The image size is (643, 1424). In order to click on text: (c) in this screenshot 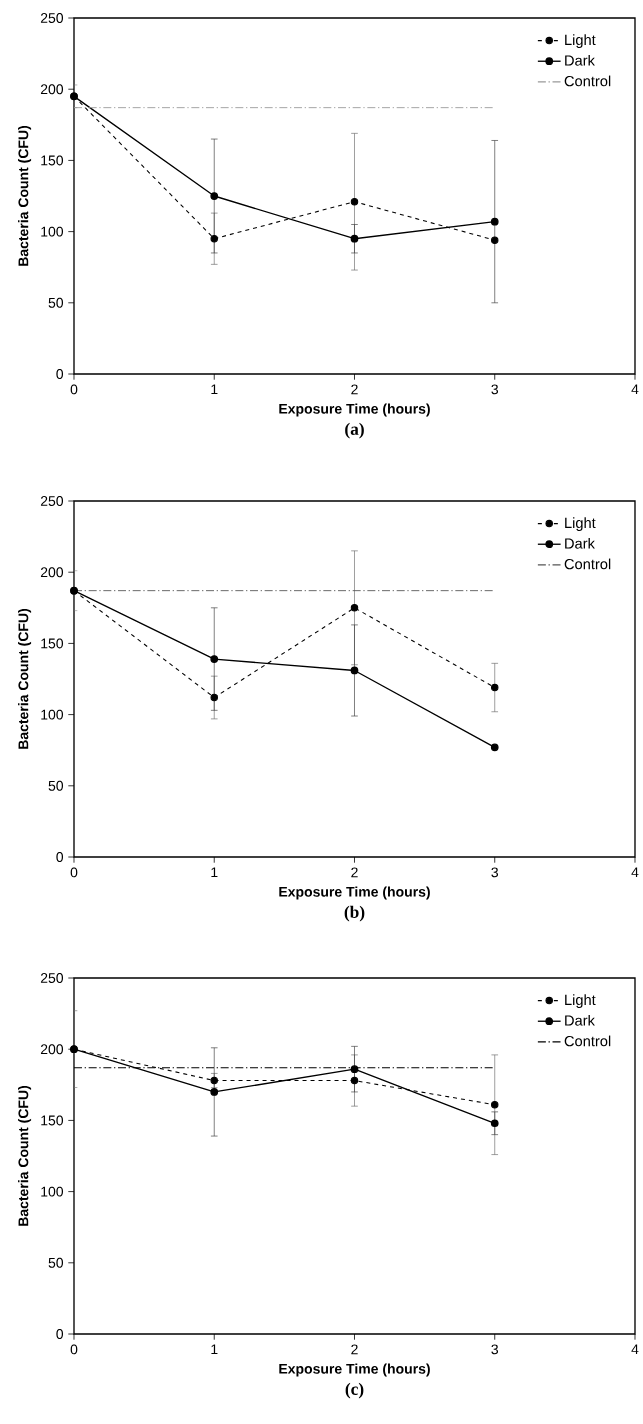, I will do `click(354, 1390)`.